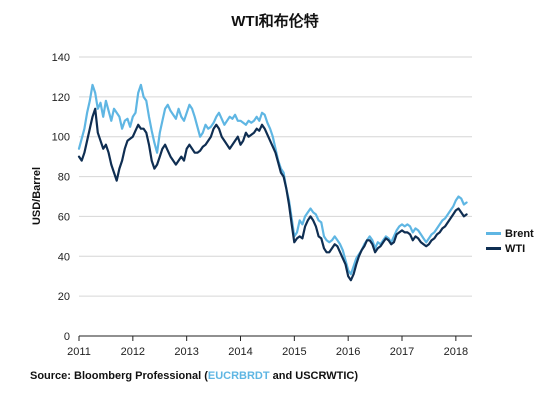  What do you see at coordinates (61, 98) in the screenshot?
I see `y-tick-label: 120` at bounding box center [61, 98].